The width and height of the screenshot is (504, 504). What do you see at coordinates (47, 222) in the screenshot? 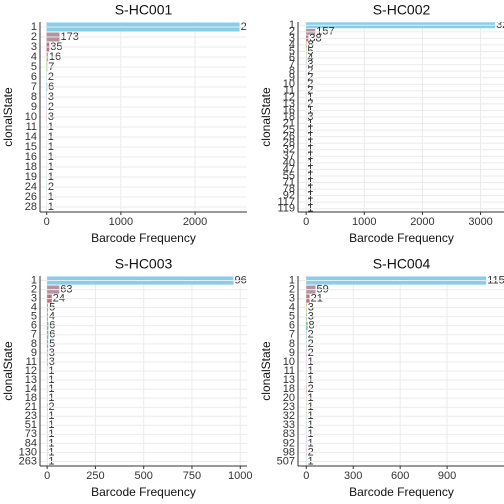
I see `x-tick-label: 0` at bounding box center [47, 222].